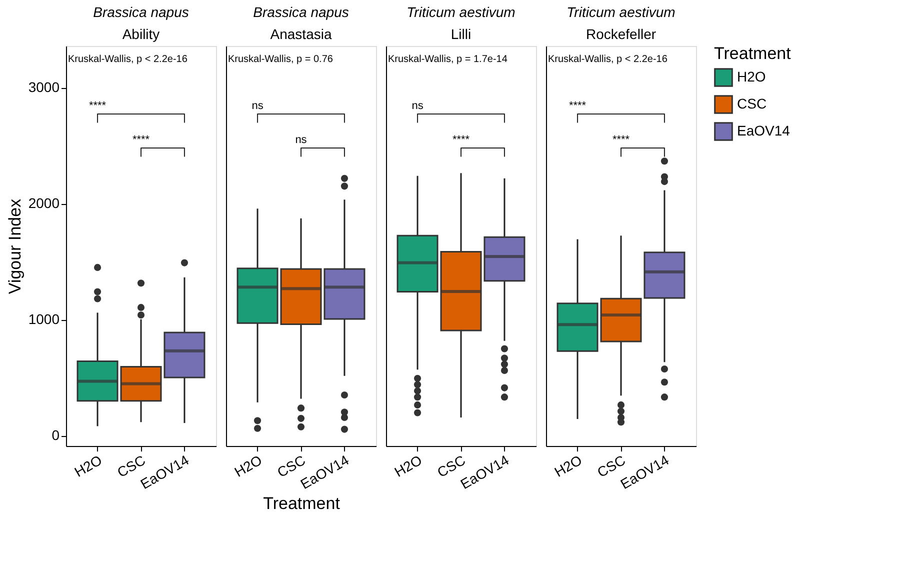  Describe the element at coordinates (763, 130) in the screenshot. I see `legend-label: EaOV14` at that location.